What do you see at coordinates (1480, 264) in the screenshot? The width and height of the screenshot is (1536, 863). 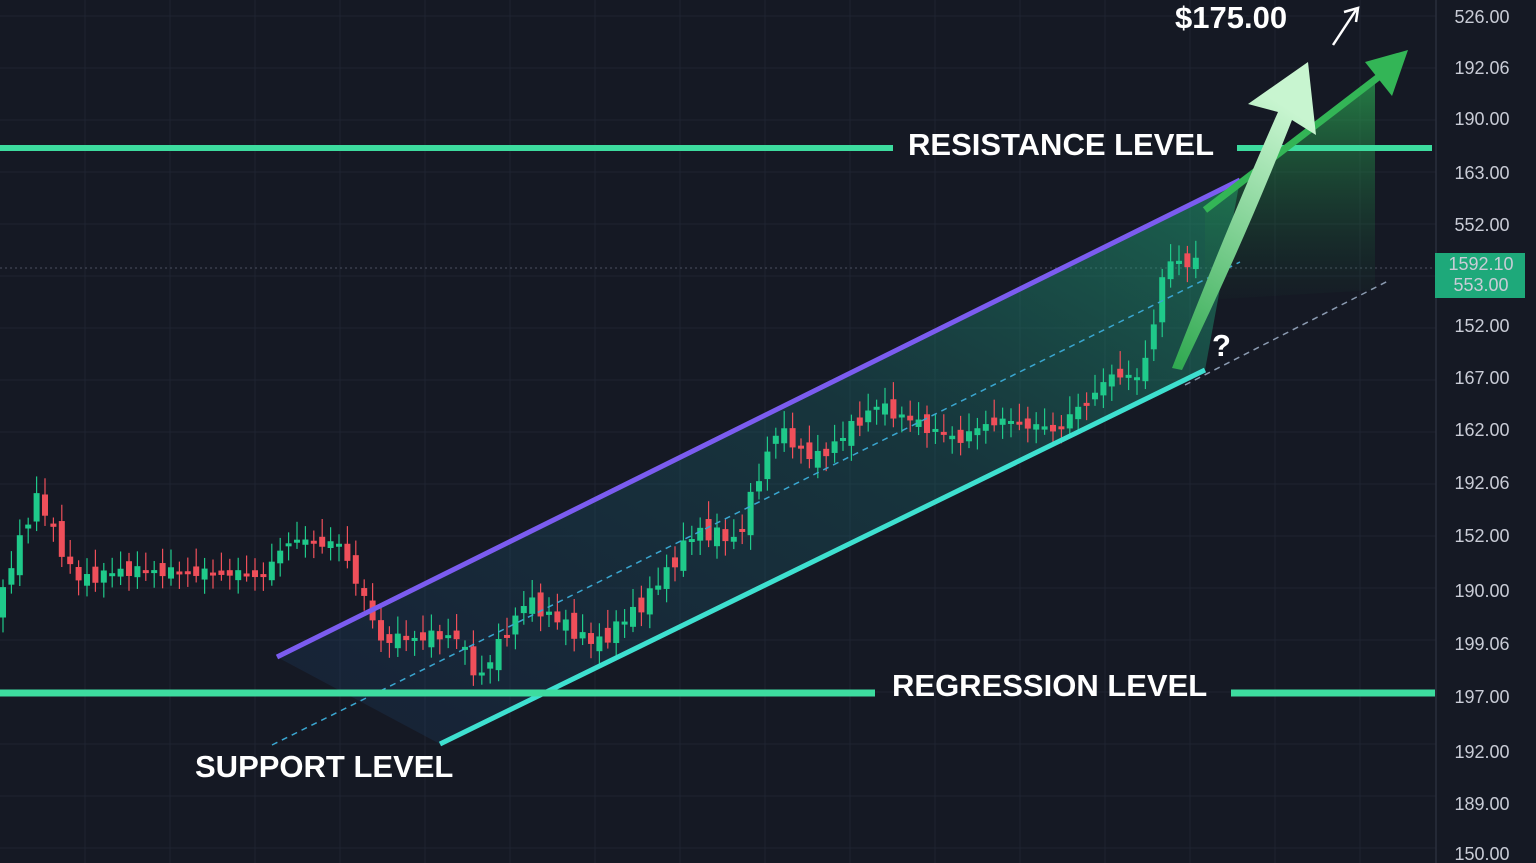 I see `price-tag-label: 1592.10` at bounding box center [1480, 264].